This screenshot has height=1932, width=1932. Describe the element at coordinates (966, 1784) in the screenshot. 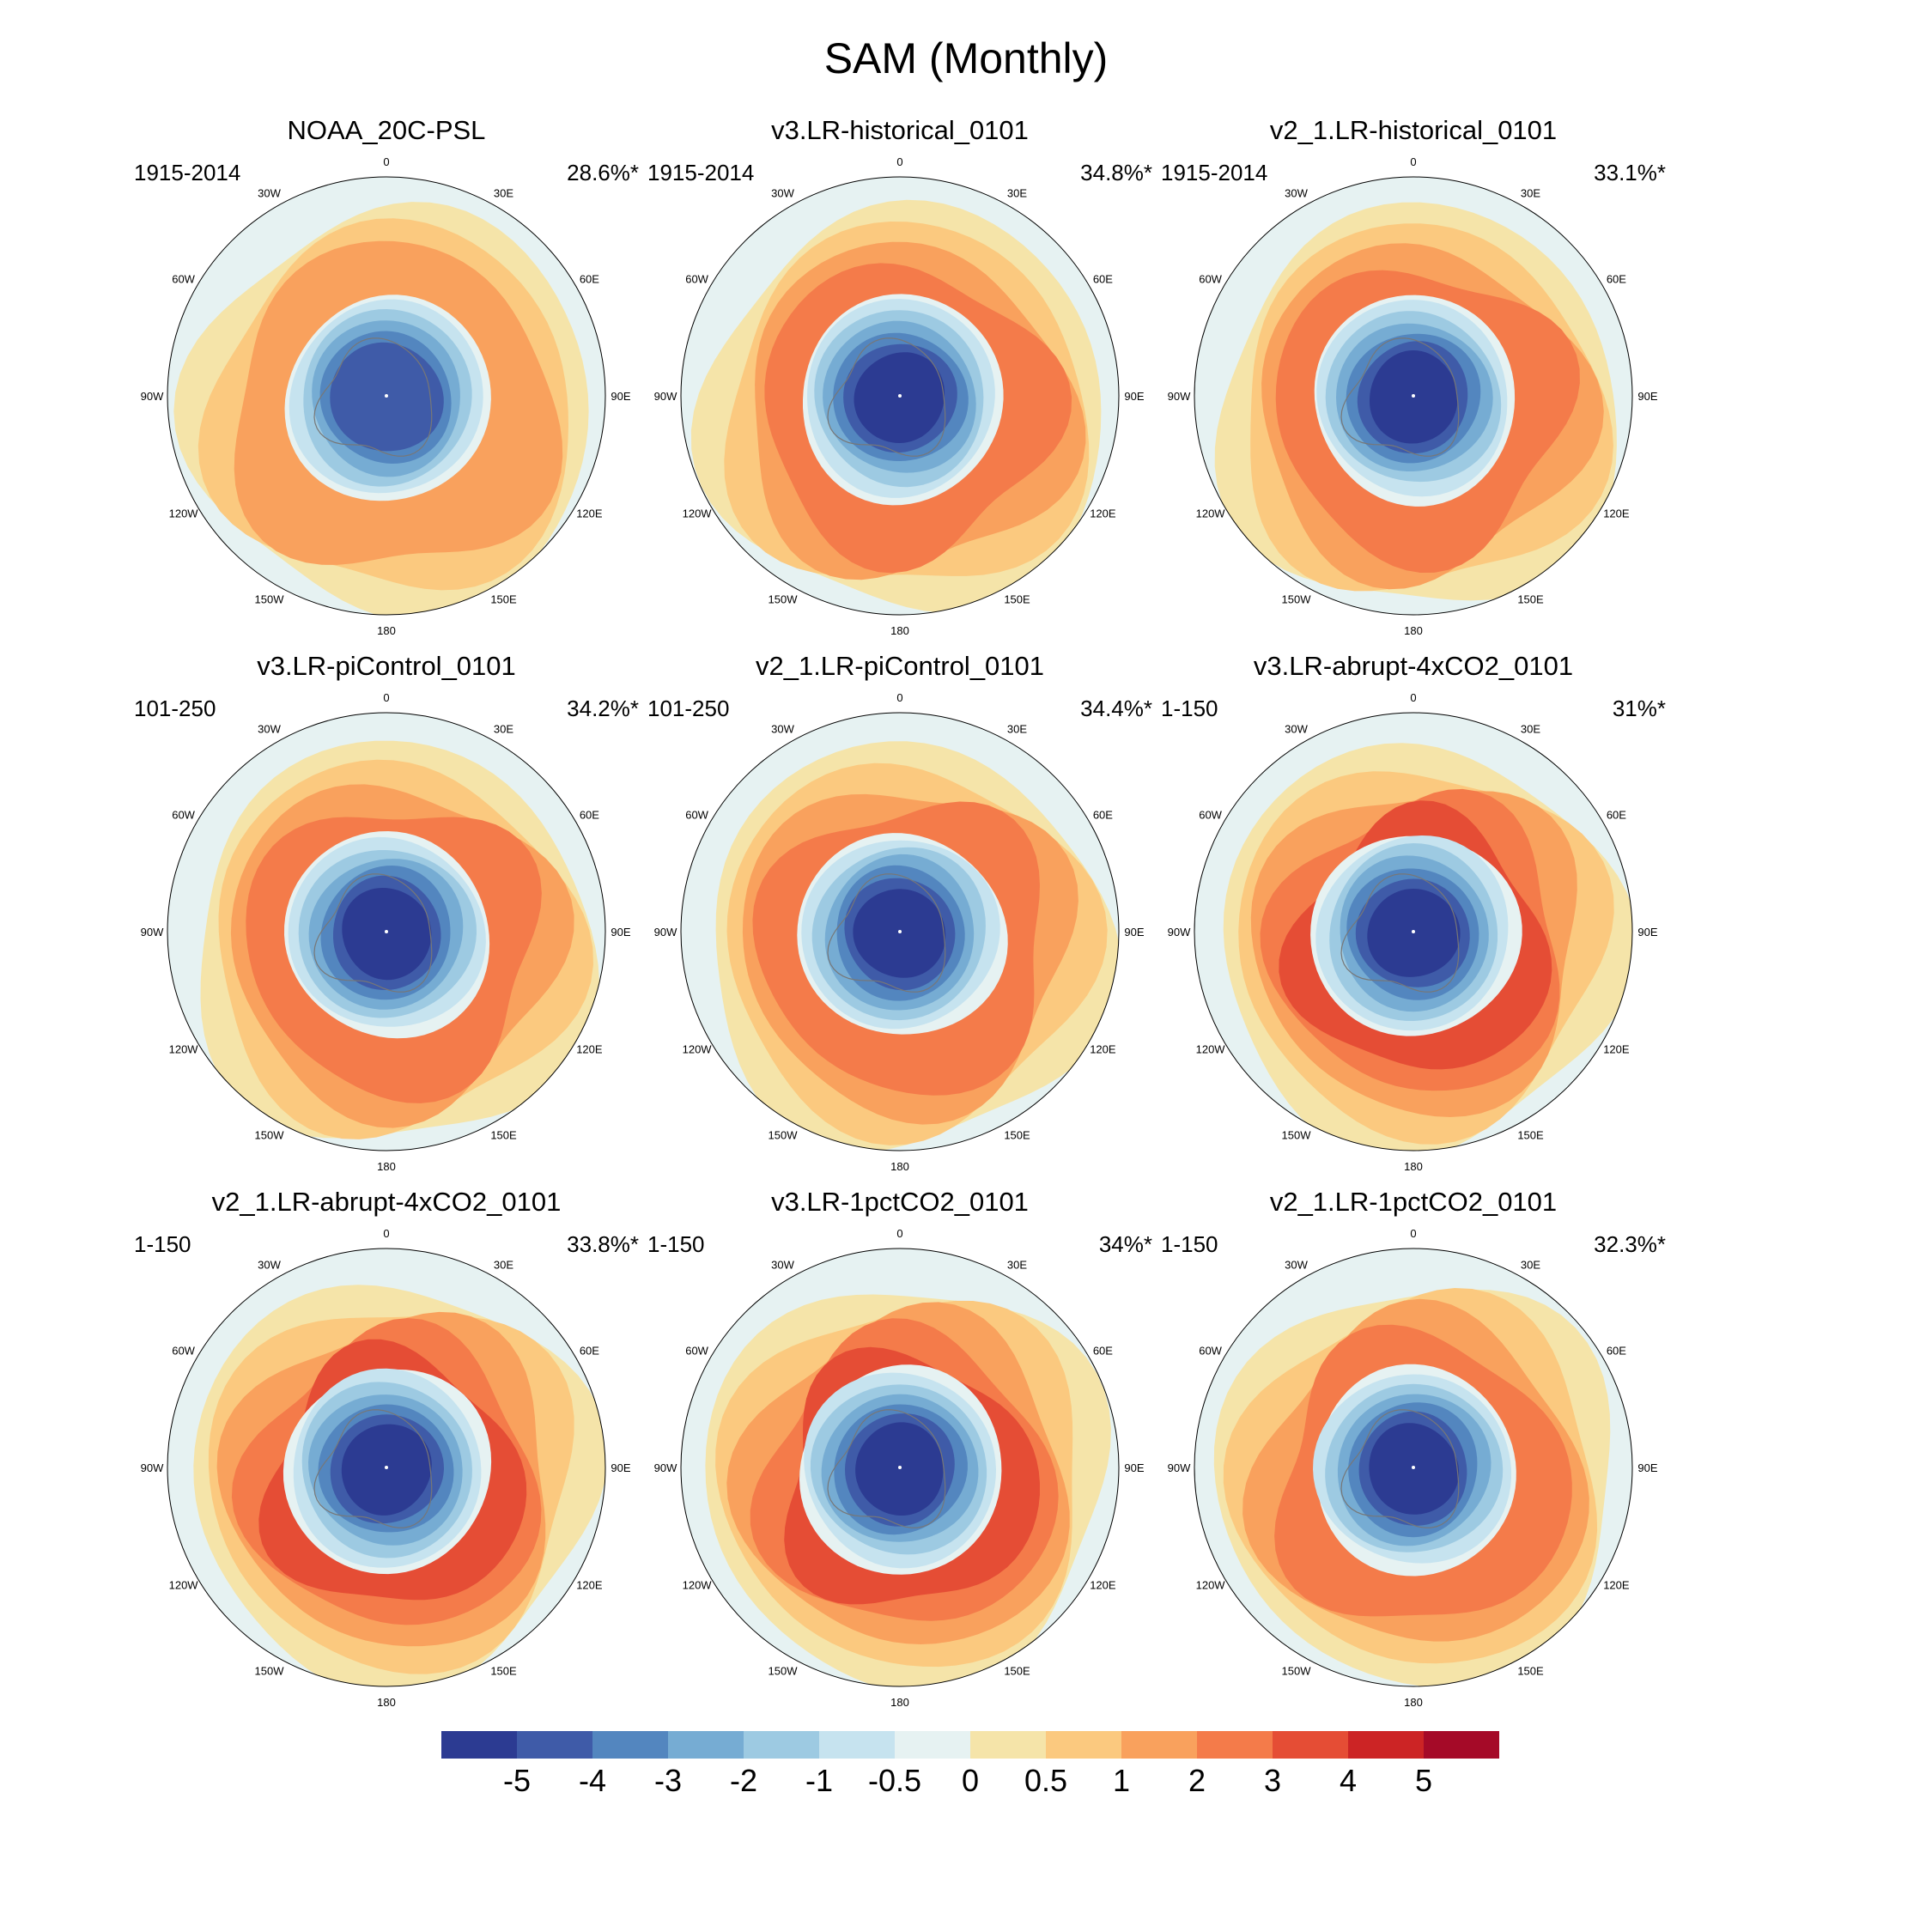

I see `colorbar-tick-labels: -5 -4 -3 -2 -1 -0.5 0 0.5 1 2 3 4 5` at that location.